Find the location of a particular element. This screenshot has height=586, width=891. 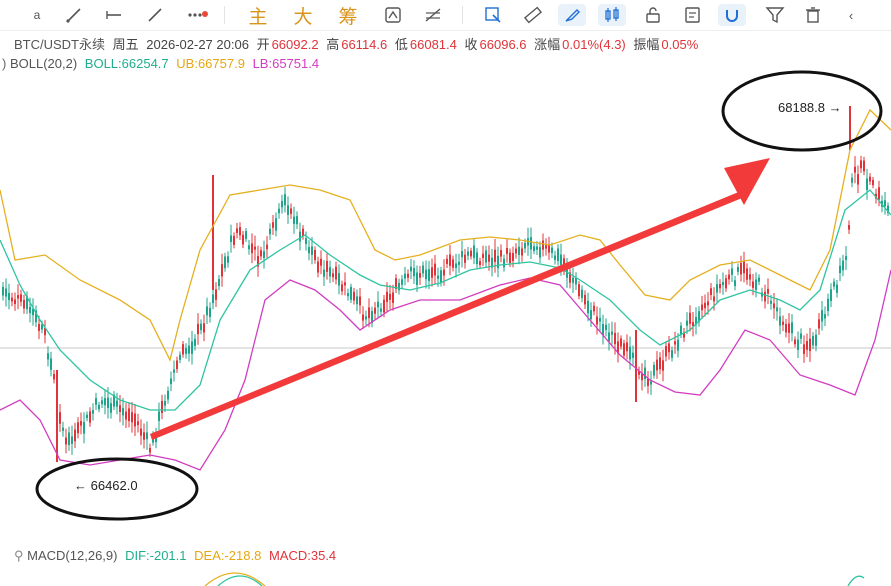

text-tool-icon: a is located at coordinates (37, 15).